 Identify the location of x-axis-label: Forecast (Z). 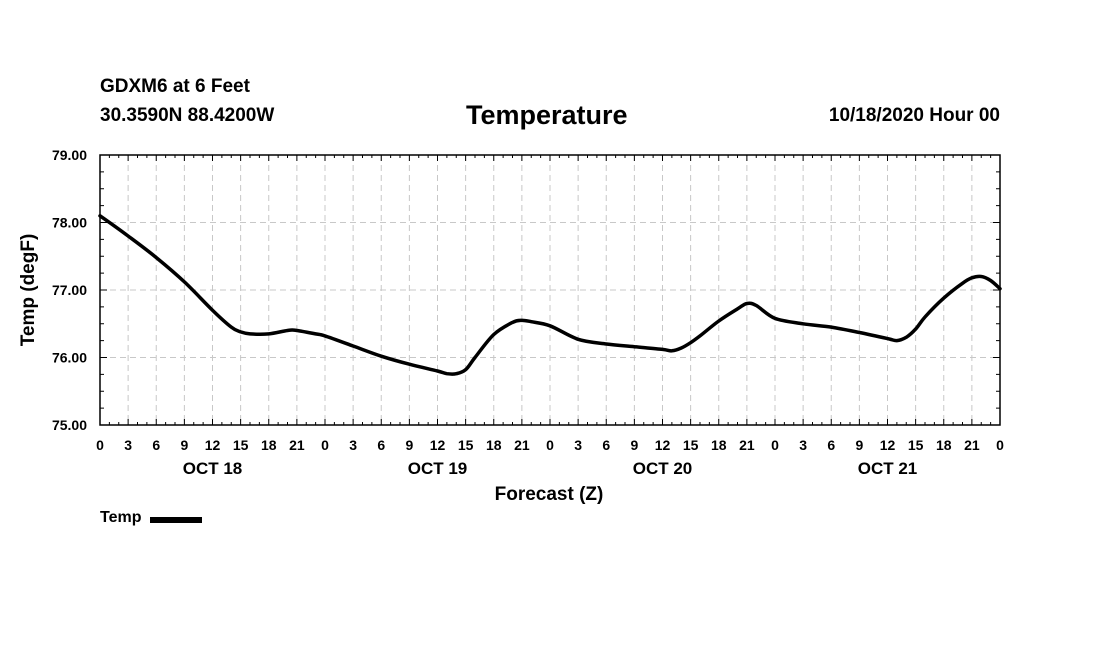
(549, 494).